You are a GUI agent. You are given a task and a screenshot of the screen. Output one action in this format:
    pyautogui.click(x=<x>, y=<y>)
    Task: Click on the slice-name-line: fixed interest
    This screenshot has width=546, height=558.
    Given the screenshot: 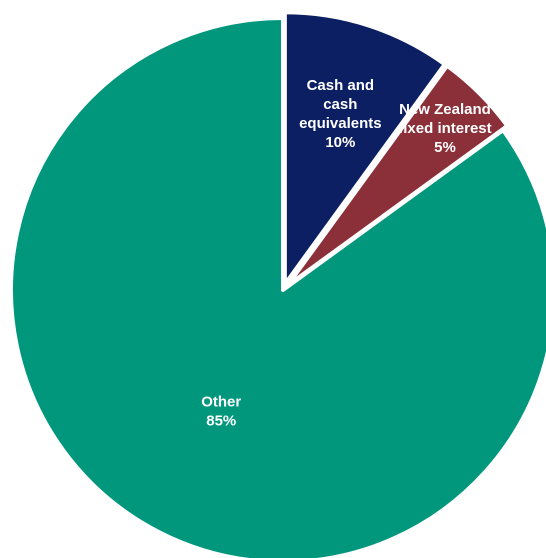 What is the action you would take?
    pyautogui.click(x=444, y=128)
    